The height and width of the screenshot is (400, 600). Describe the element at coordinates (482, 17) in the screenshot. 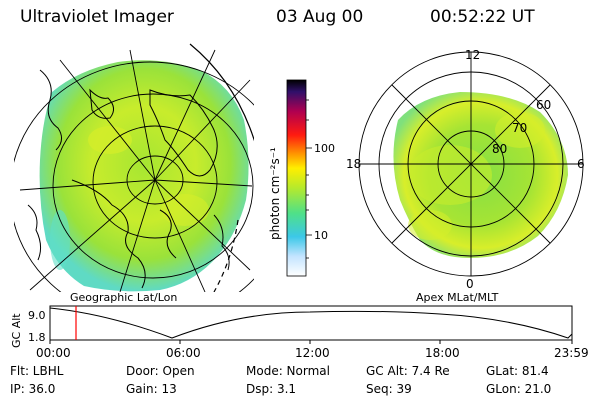

I see `time-label: 00:52:22 UT` at that location.